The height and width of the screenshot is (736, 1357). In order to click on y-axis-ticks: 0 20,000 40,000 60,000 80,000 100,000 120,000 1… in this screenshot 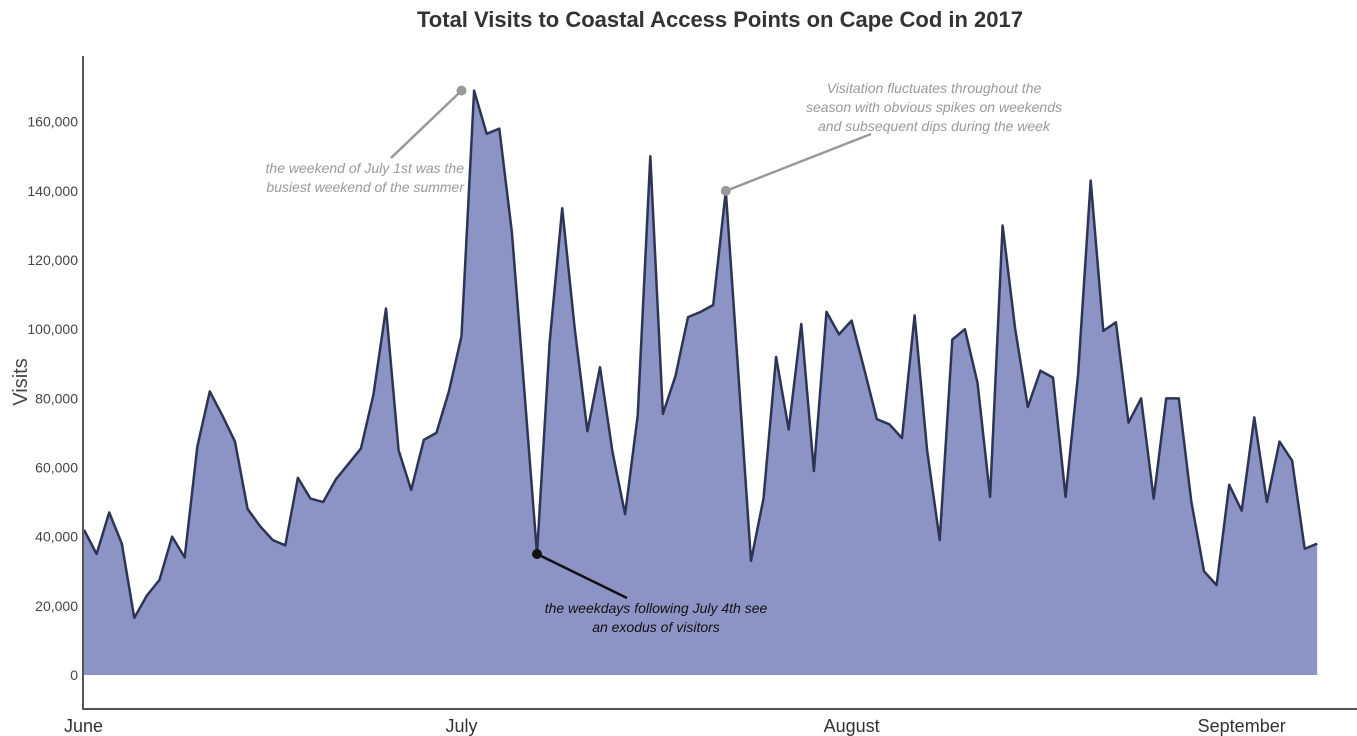, I will do `click(52, 398)`.